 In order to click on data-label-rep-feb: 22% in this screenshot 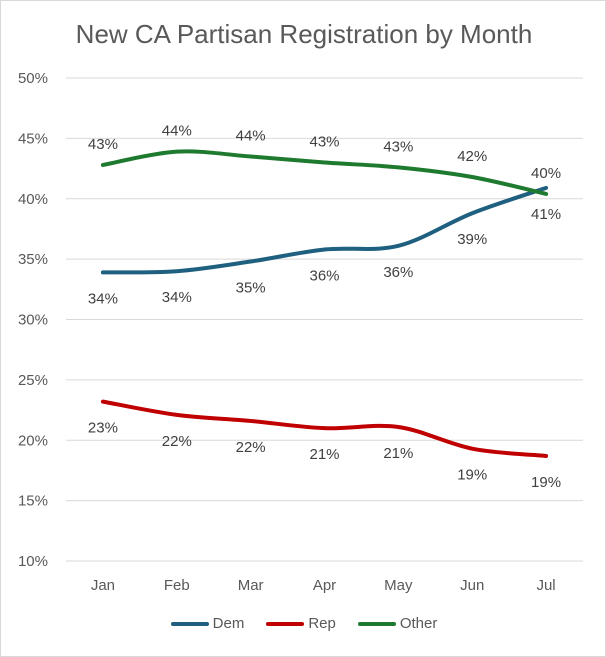, I will do `click(177, 441)`.